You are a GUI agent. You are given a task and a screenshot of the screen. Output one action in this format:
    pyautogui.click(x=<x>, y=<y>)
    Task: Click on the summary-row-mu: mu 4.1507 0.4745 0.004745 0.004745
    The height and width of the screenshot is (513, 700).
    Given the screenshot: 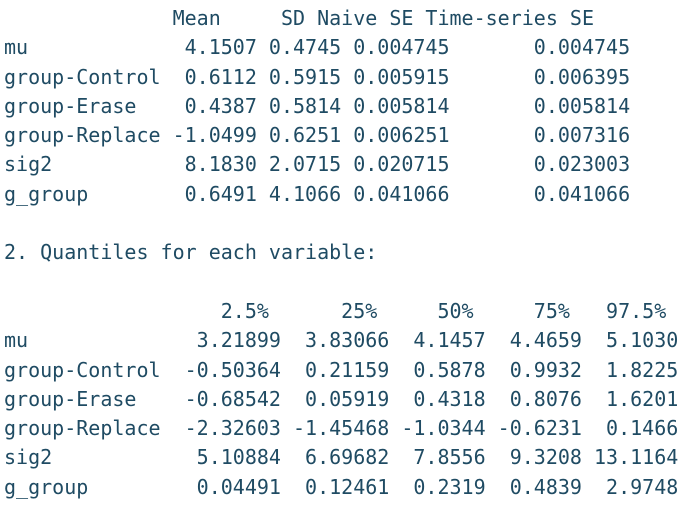 What is the action you would take?
    pyautogui.click(x=317, y=47)
    